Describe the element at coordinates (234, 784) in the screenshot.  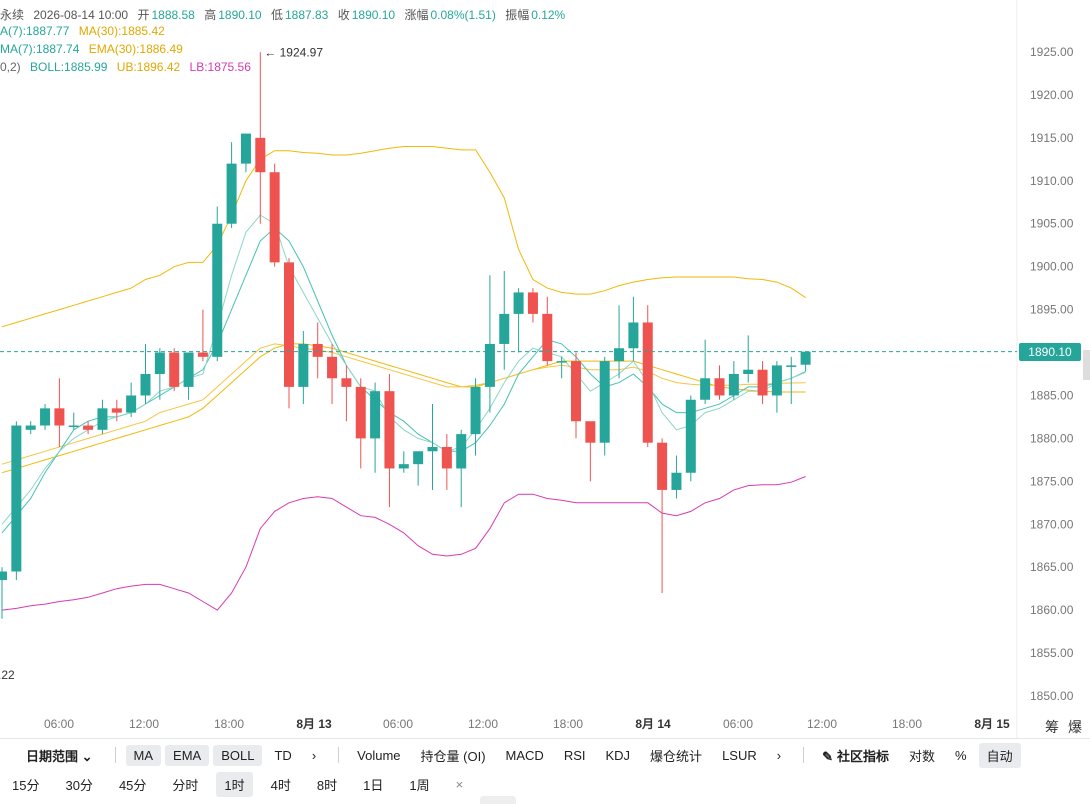
I see `interval-button: 1时` at that location.